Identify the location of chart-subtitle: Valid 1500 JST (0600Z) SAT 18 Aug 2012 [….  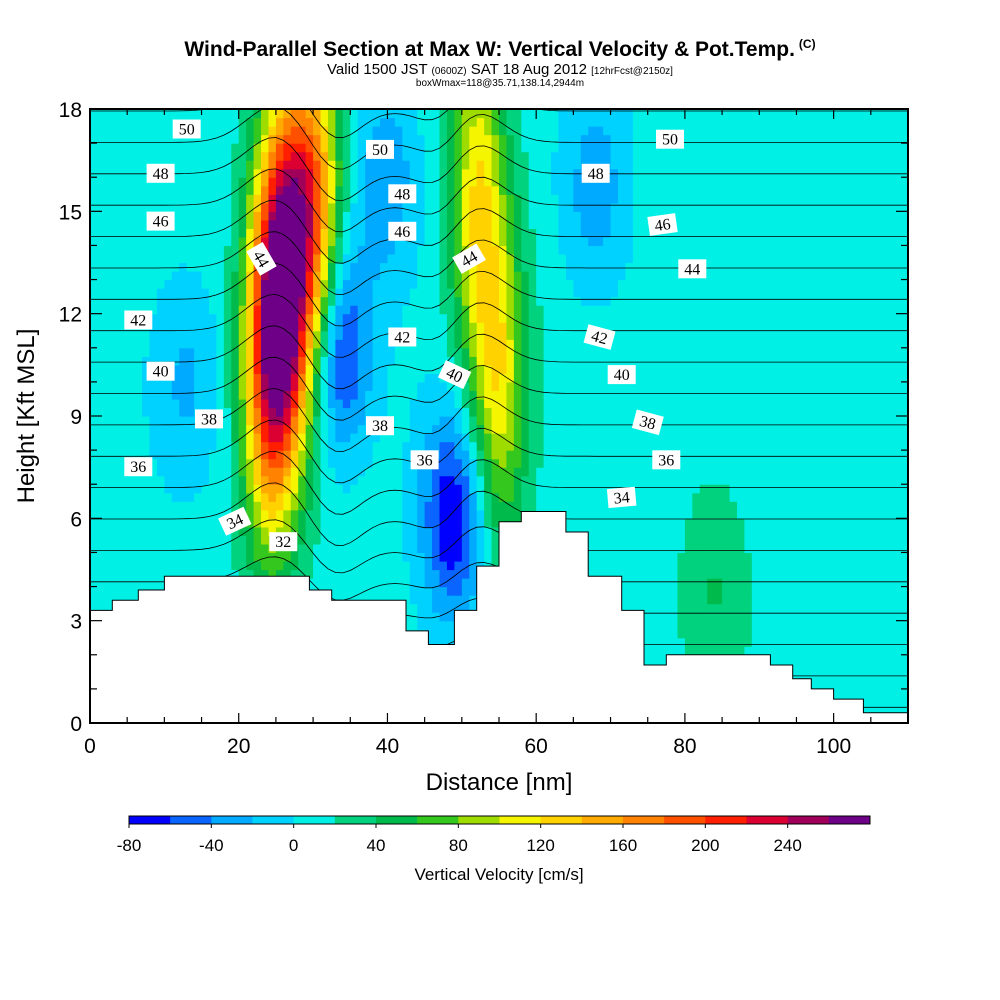
(500, 69).